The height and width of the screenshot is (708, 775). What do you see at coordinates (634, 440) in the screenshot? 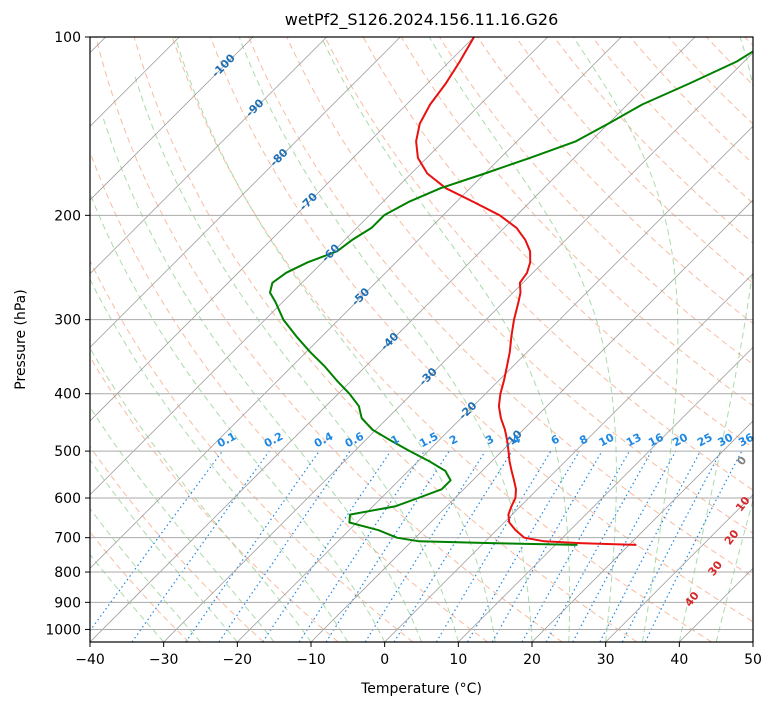
I see `mixing-ratio-label: 13` at bounding box center [634, 440].